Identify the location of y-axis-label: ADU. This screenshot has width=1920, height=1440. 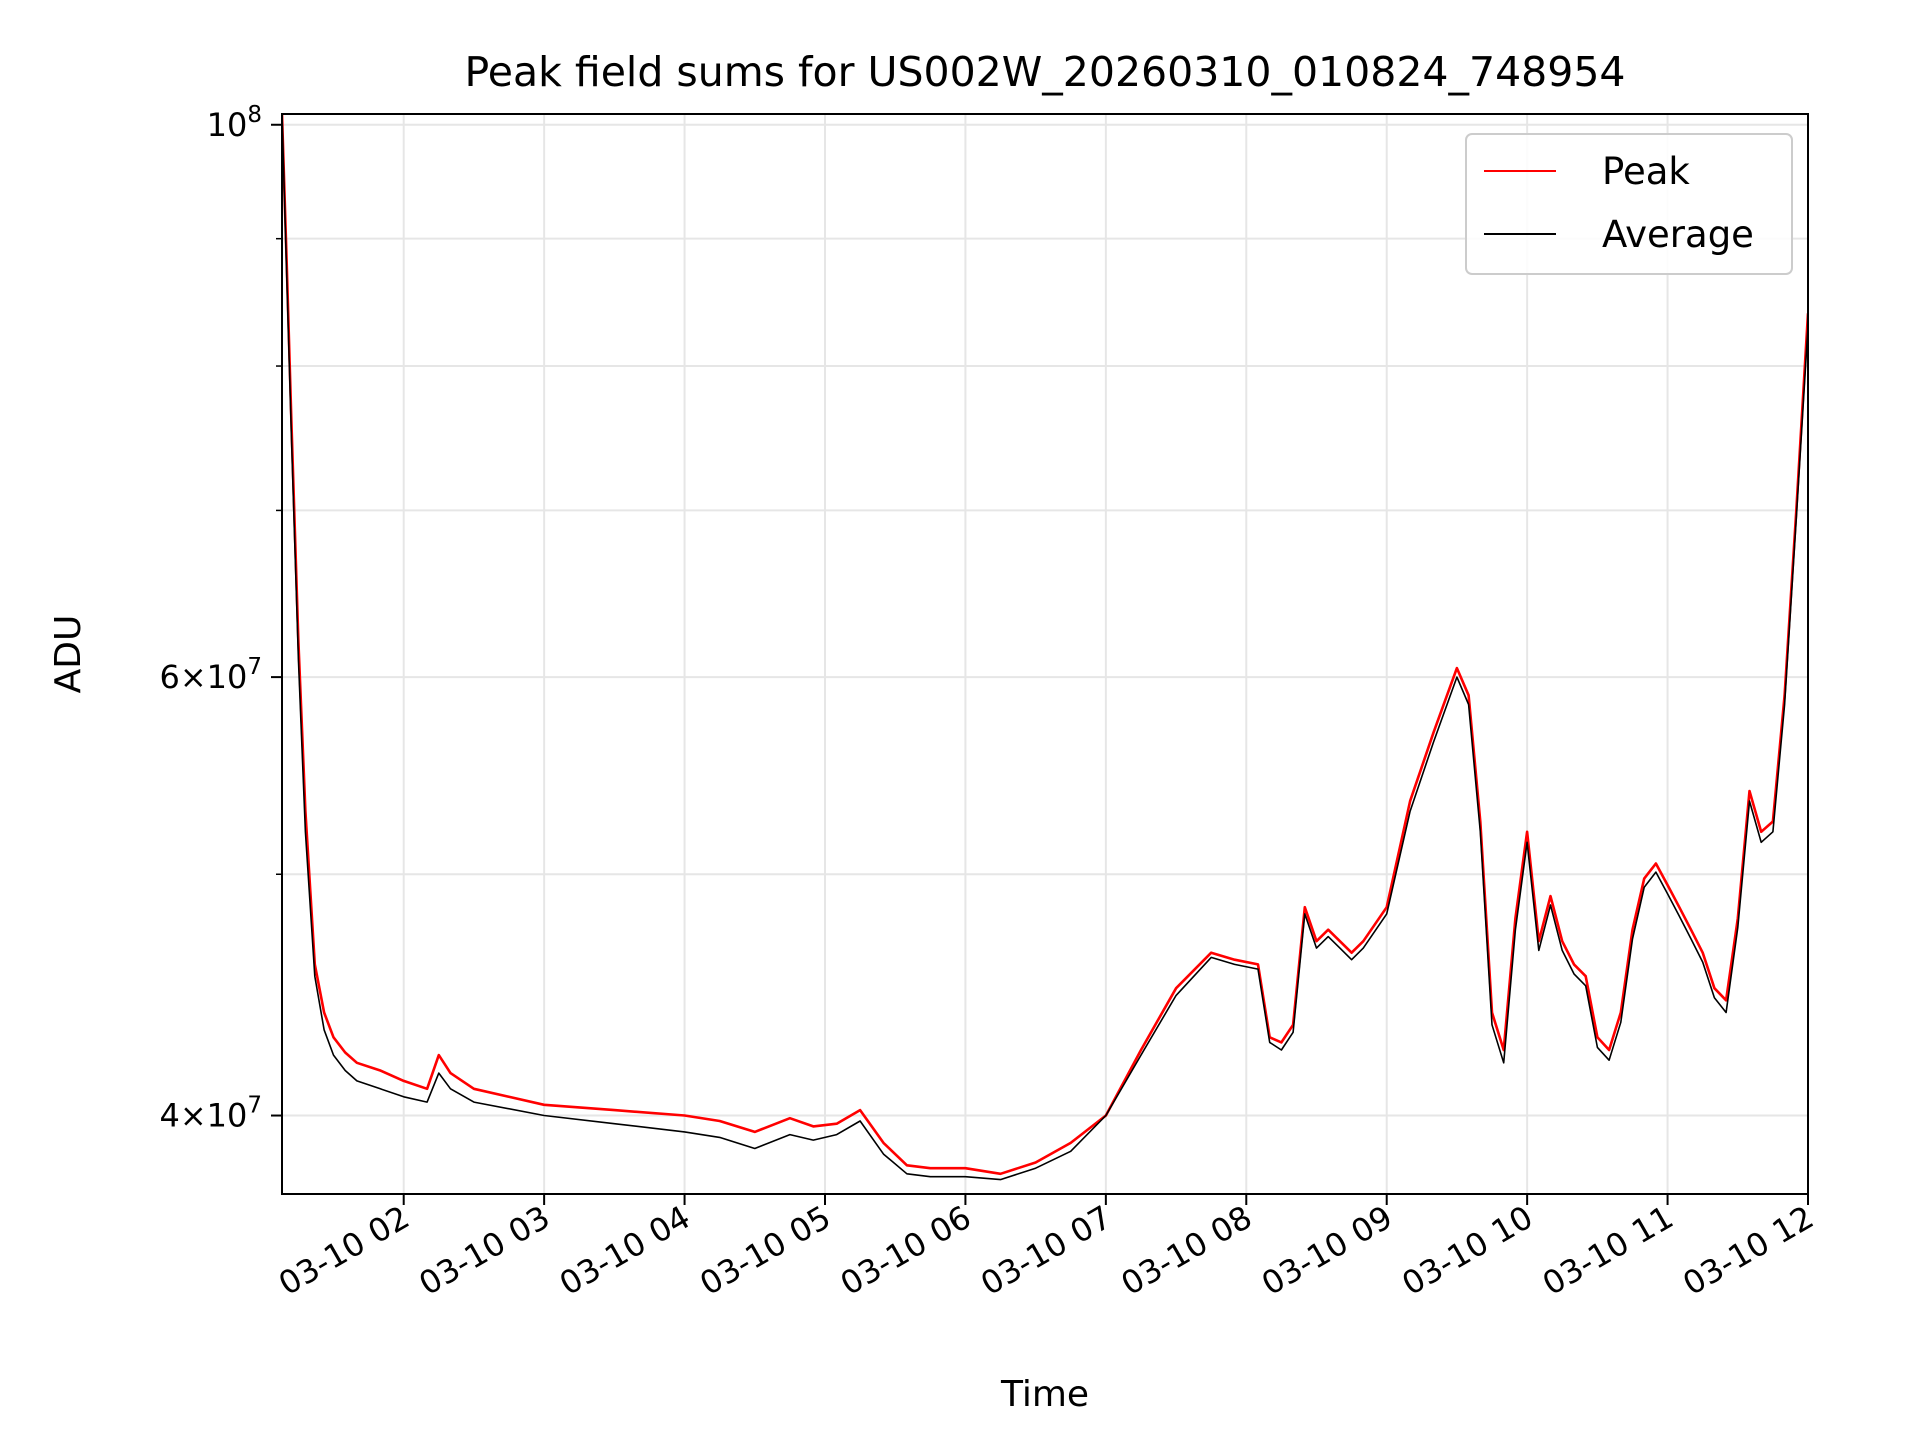
(68, 654).